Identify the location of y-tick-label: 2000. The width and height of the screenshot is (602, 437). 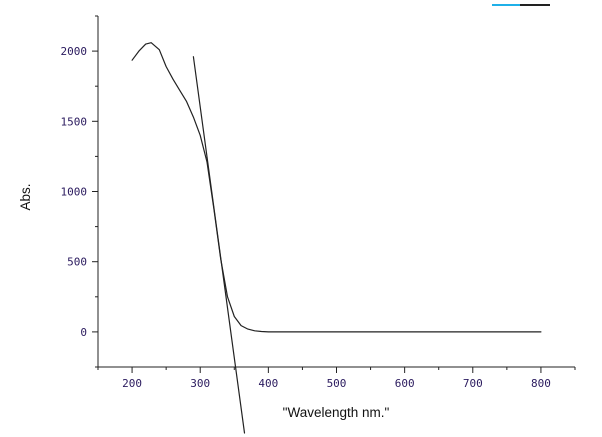
(74, 51).